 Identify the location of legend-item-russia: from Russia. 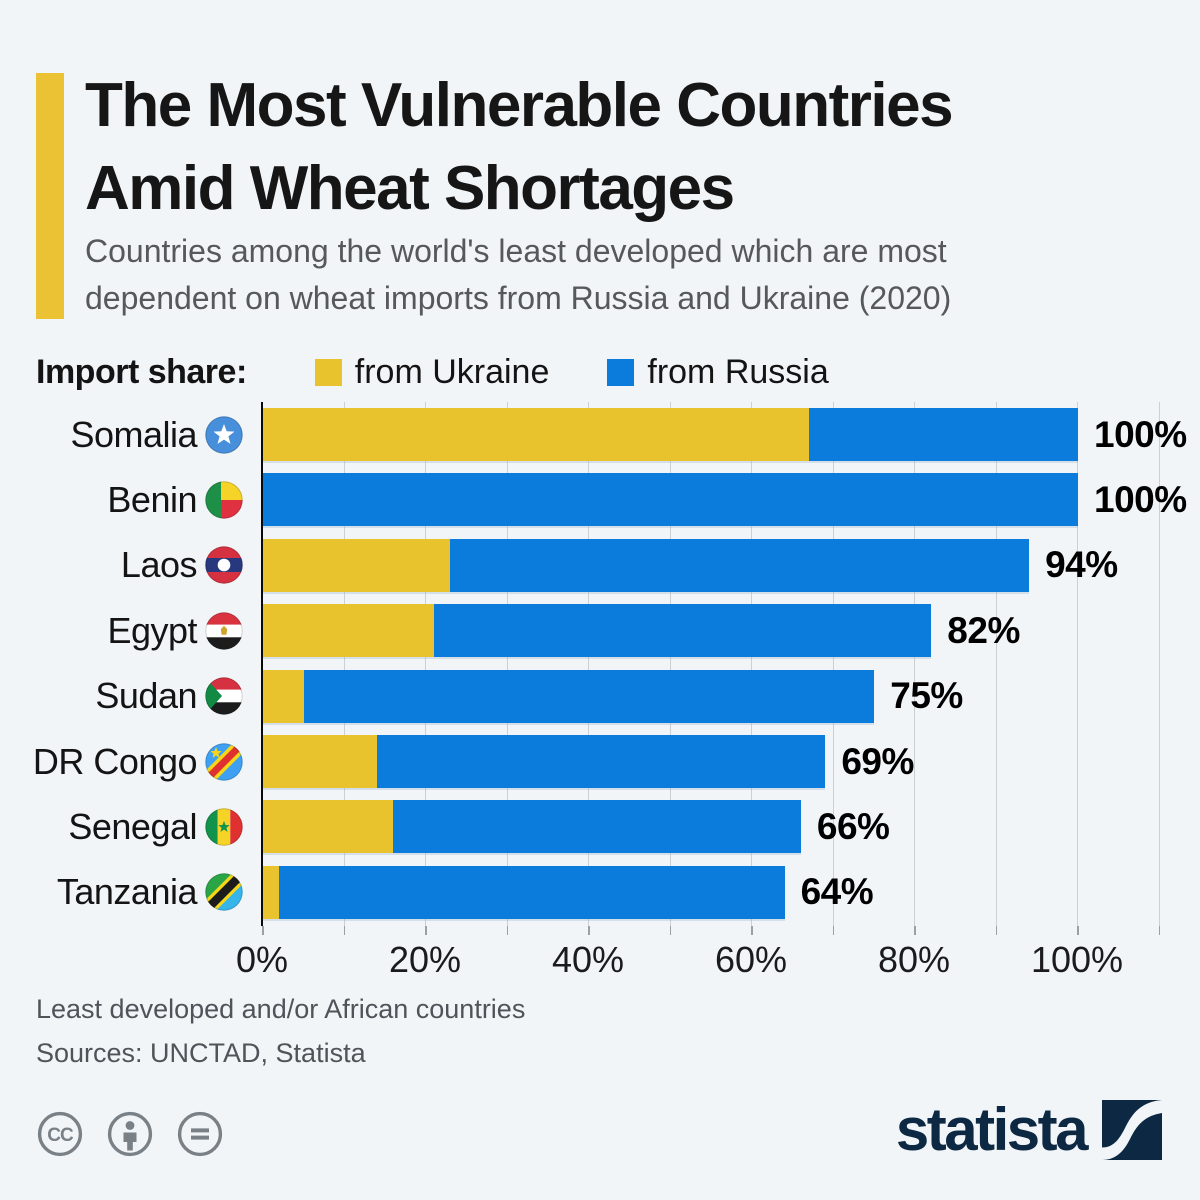
(718, 372).